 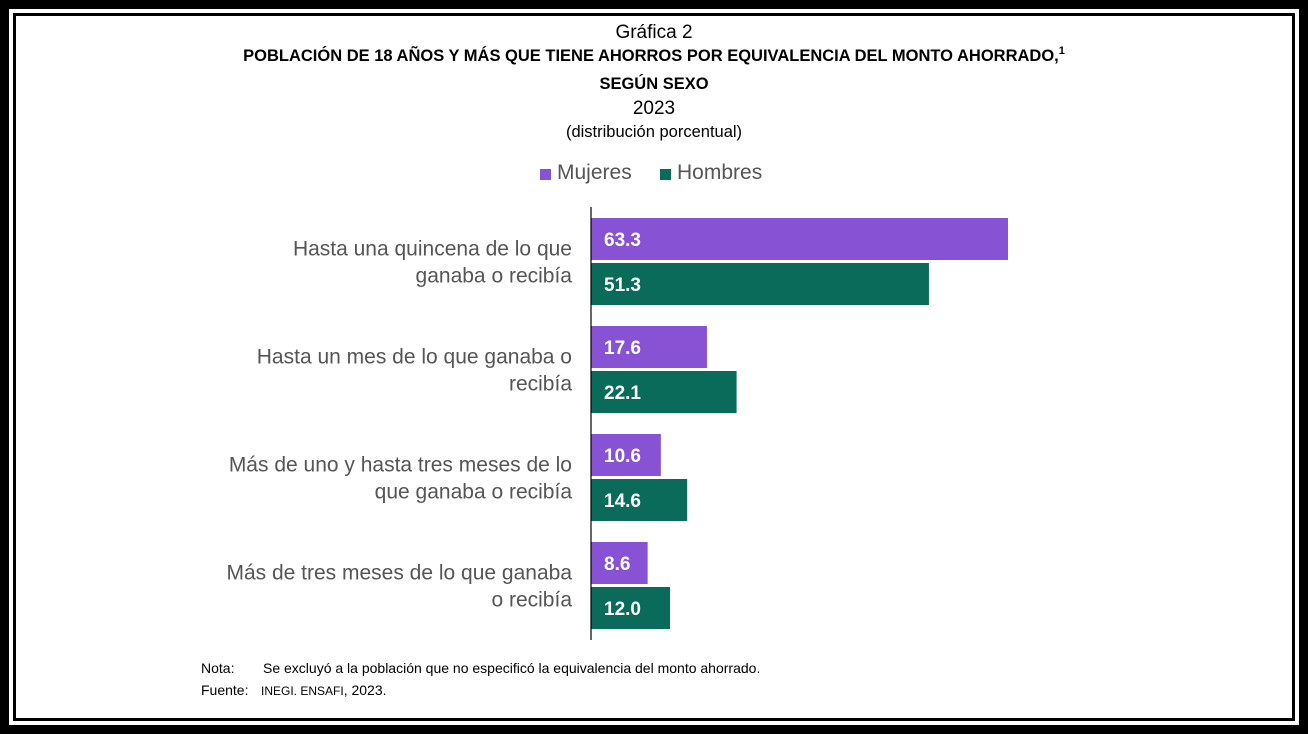 What do you see at coordinates (400, 465) in the screenshot?
I see `category-label-2-line1: Más de uno y hasta tres meses de lo` at bounding box center [400, 465].